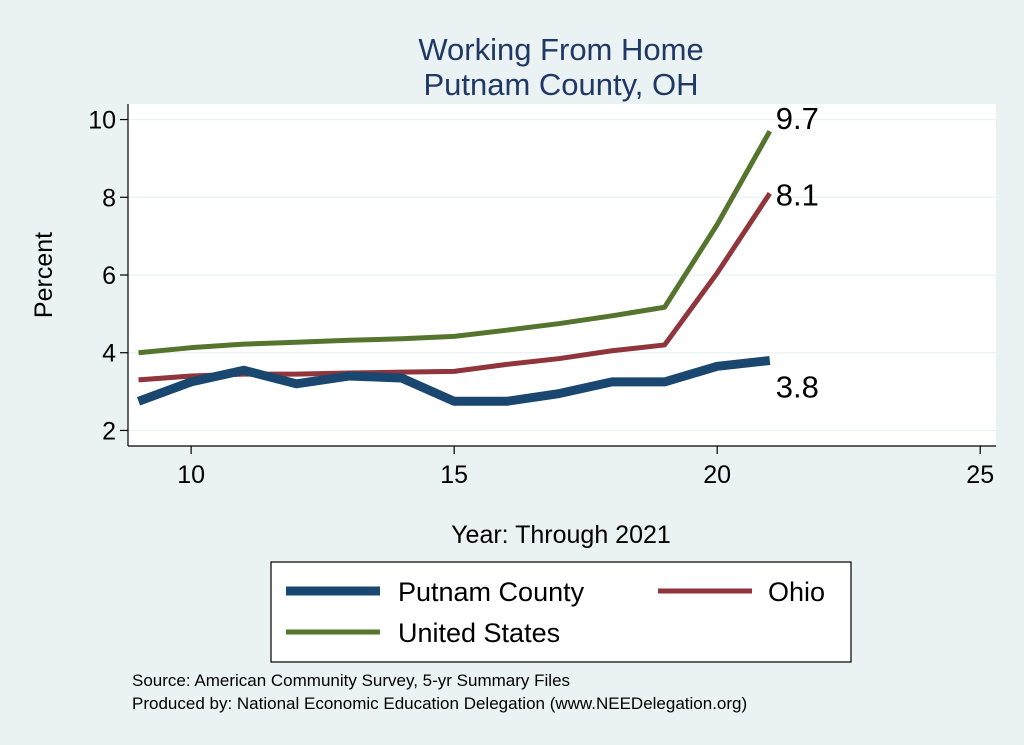 The height and width of the screenshot is (745, 1024). I want to click on chart-title-line-2: Putnam County, OH, so click(560, 84).